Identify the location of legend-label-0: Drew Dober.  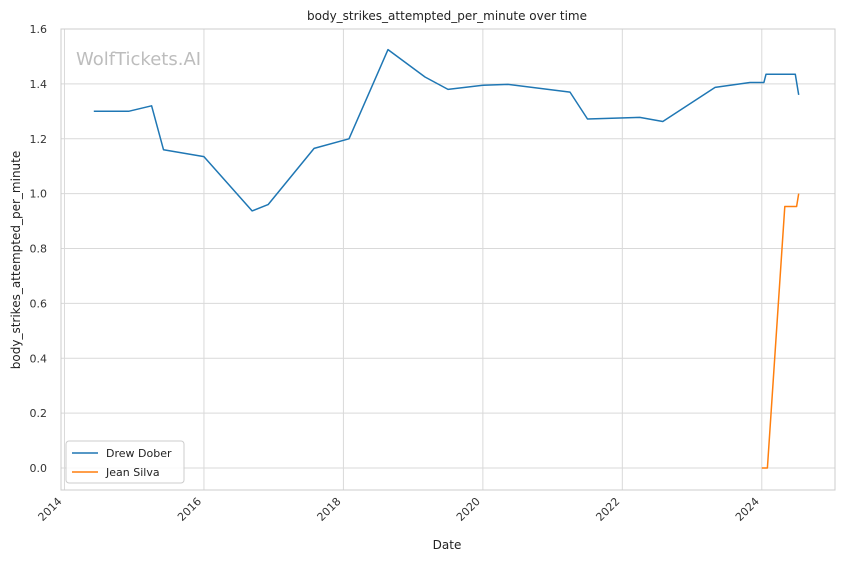
(139, 453).